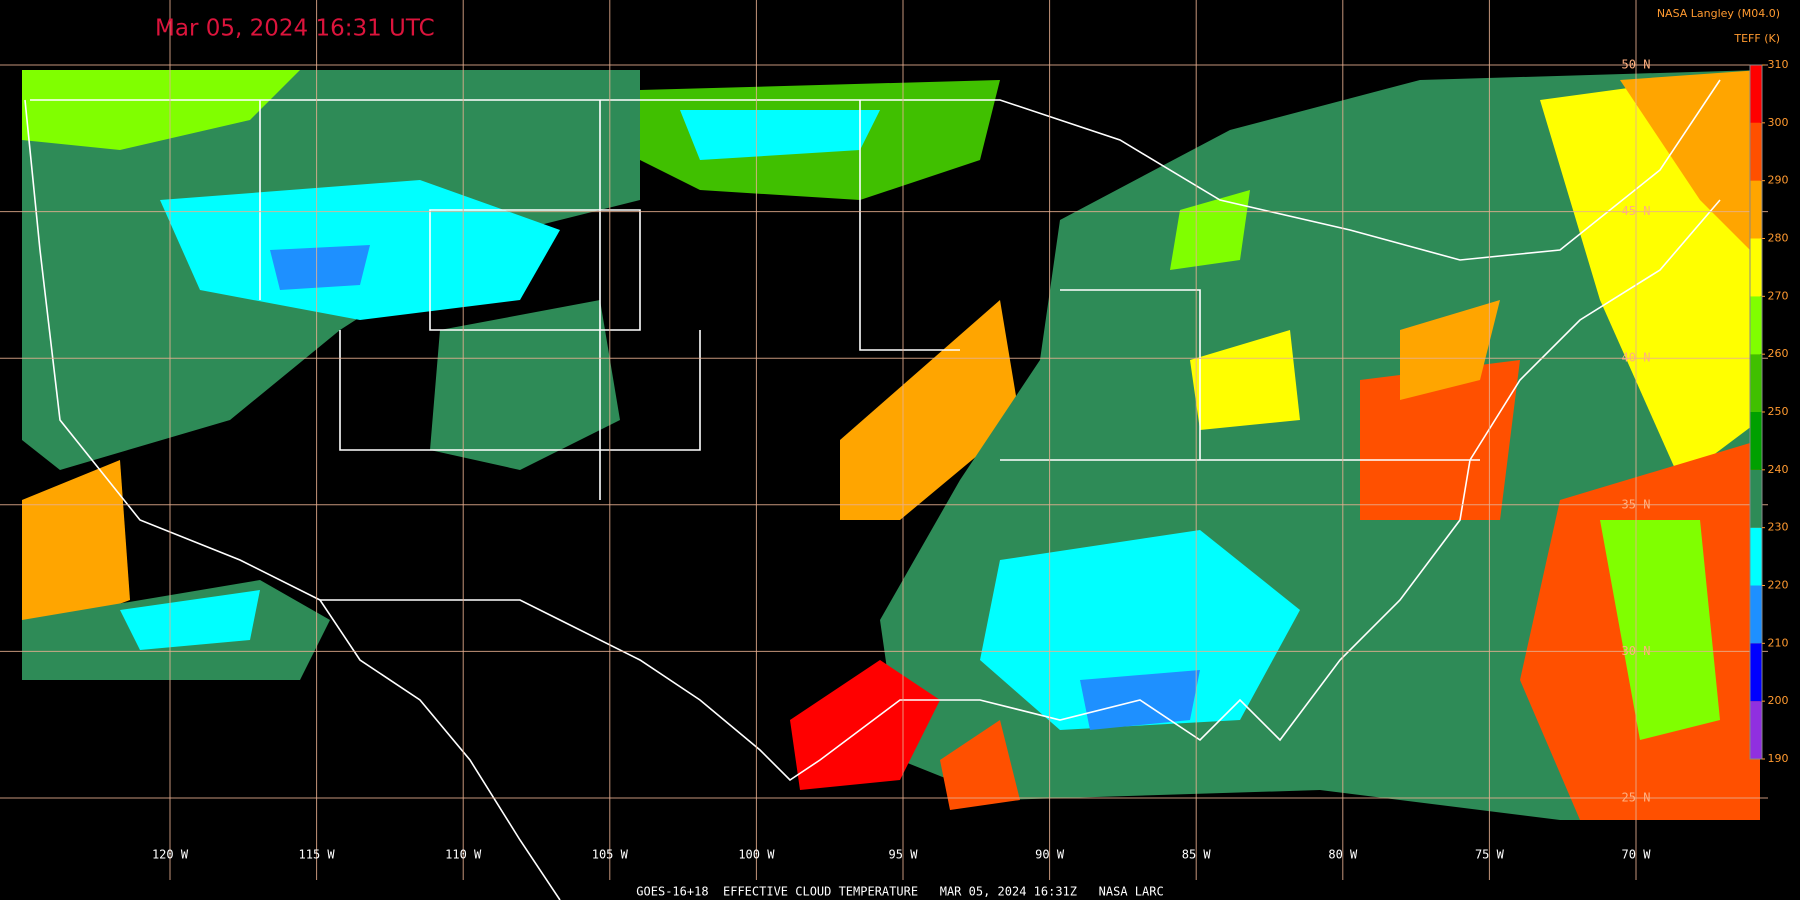 The height and width of the screenshot is (900, 1800). I want to click on provider: NASA Langley (M04.0), so click(1718, 13).